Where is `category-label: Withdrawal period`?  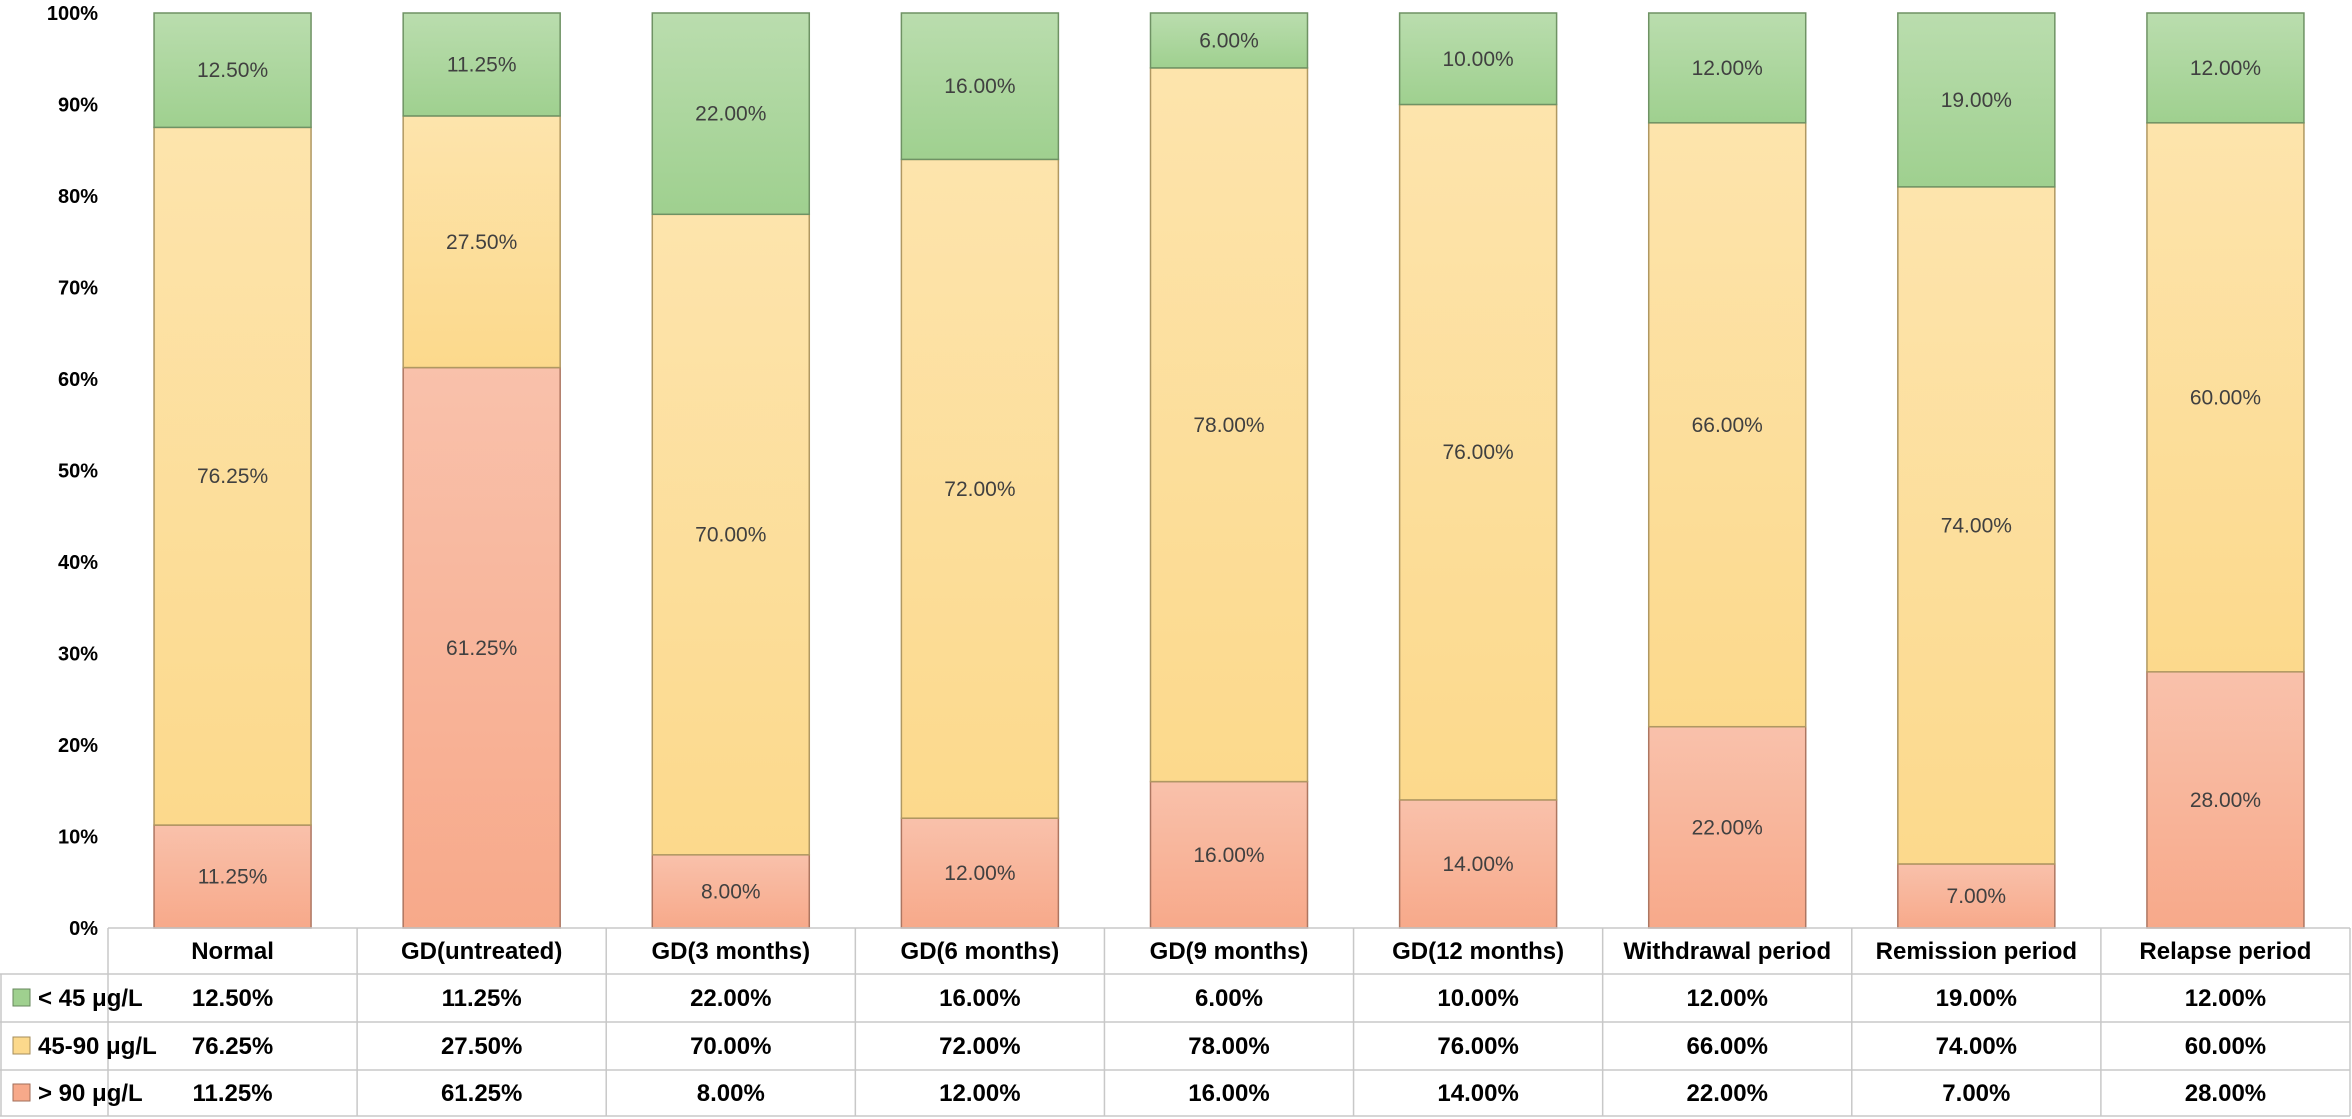 category-label: Withdrawal period is located at coordinates (1727, 951).